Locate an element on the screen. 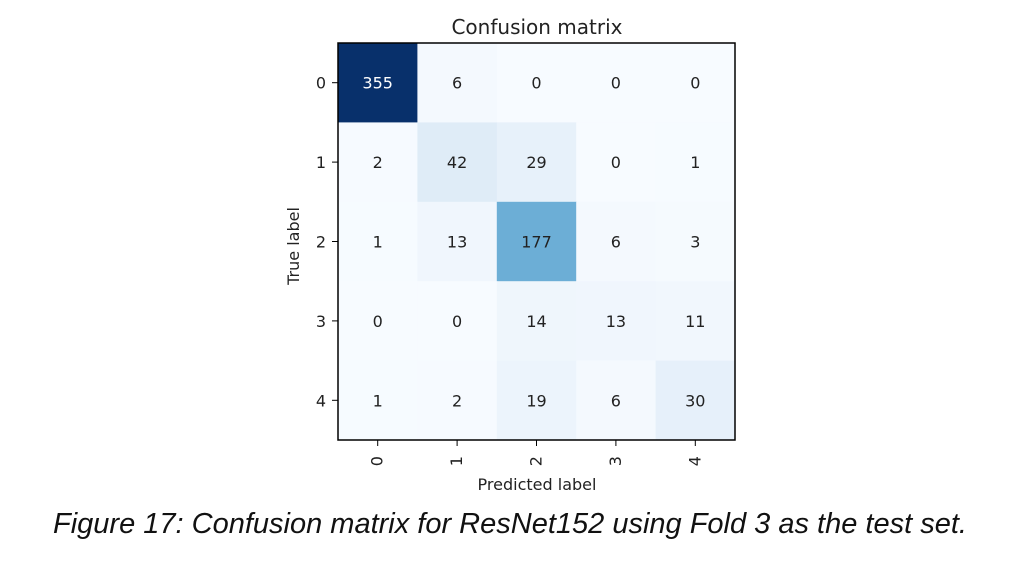  cell-value-4-2: 19 is located at coordinates (536, 400).